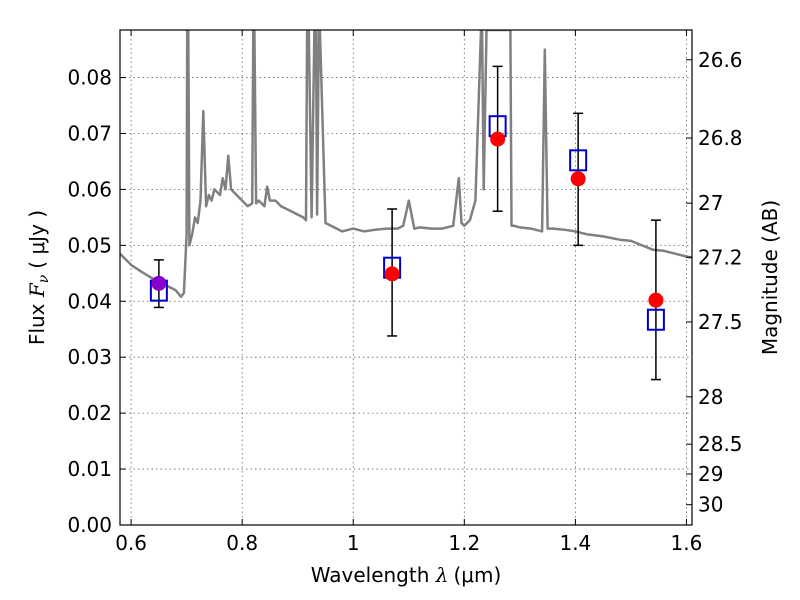 This screenshot has height=600, width=800. What do you see at coordinates (89, 357) in the screenshot?
I see `y-tick-label: 0.03` at bounding box center [89, 357].